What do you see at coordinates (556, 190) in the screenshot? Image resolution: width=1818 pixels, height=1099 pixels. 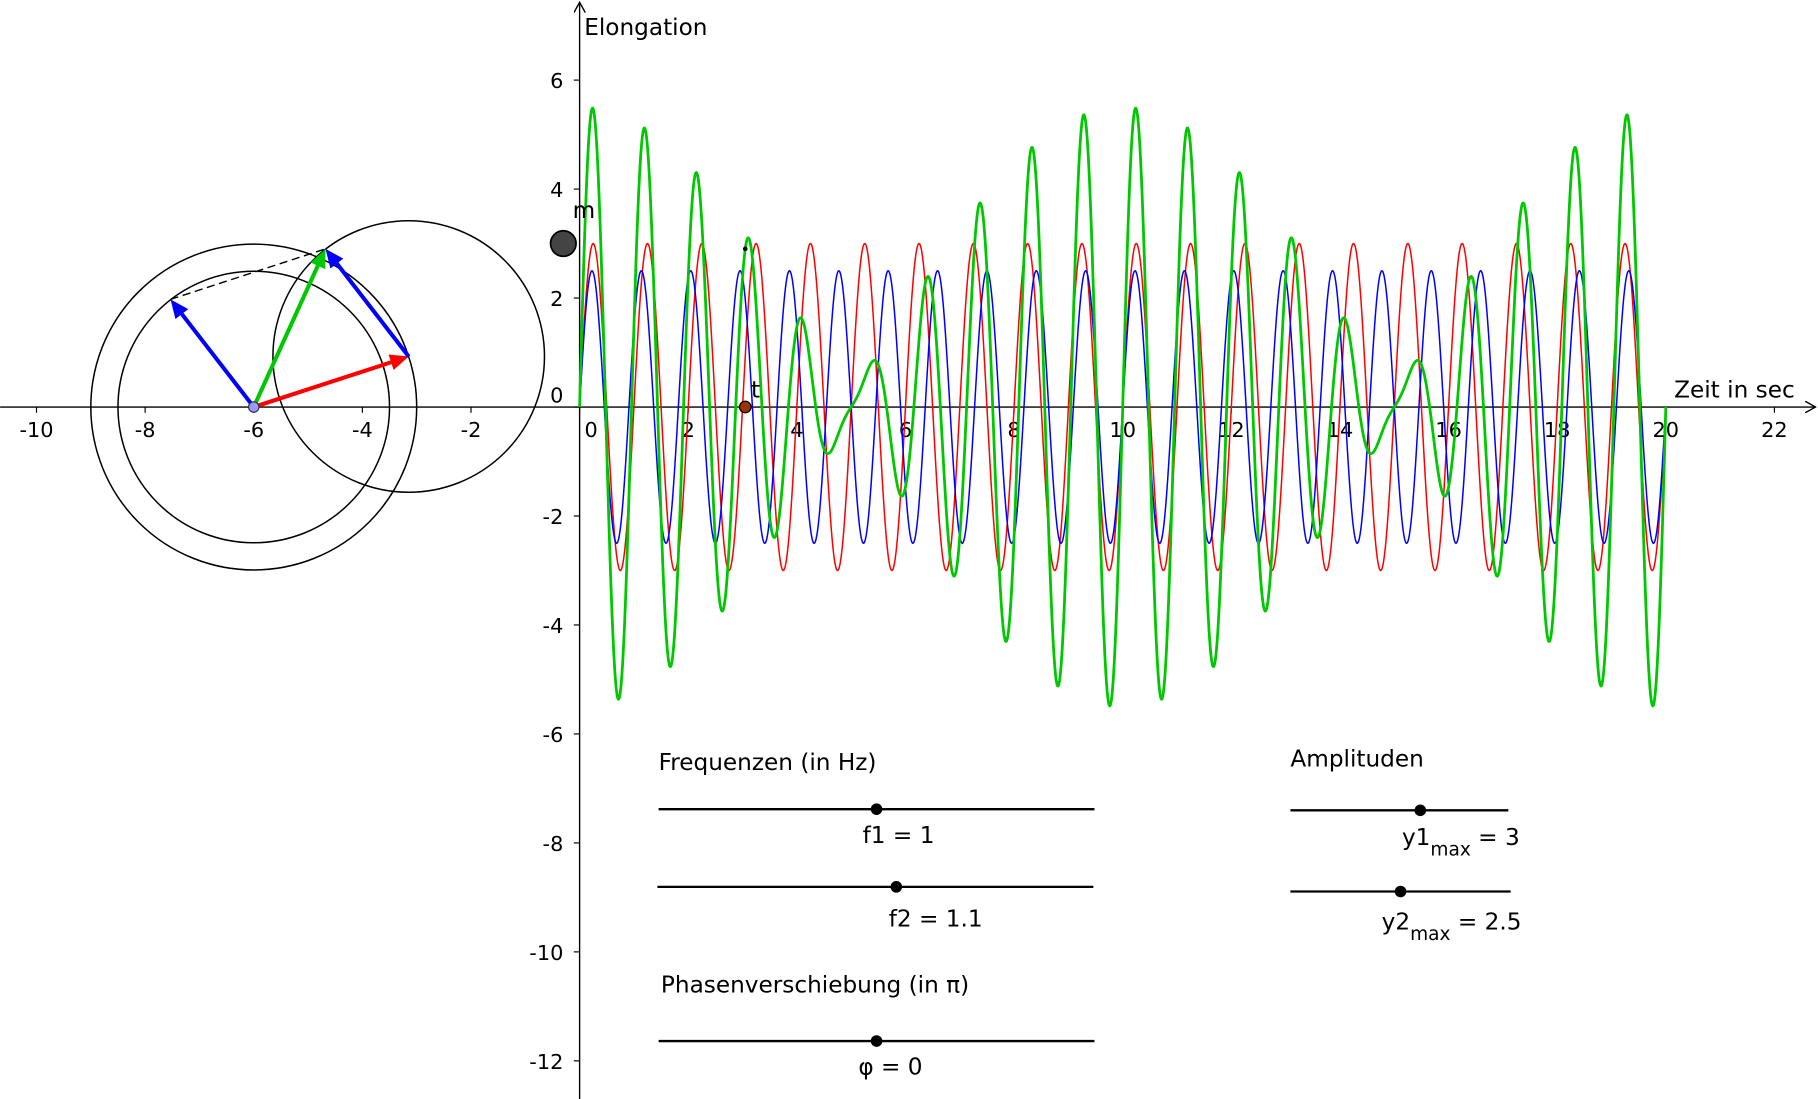 I see `y-tick-label: 4` at bounding box center [556, 190].